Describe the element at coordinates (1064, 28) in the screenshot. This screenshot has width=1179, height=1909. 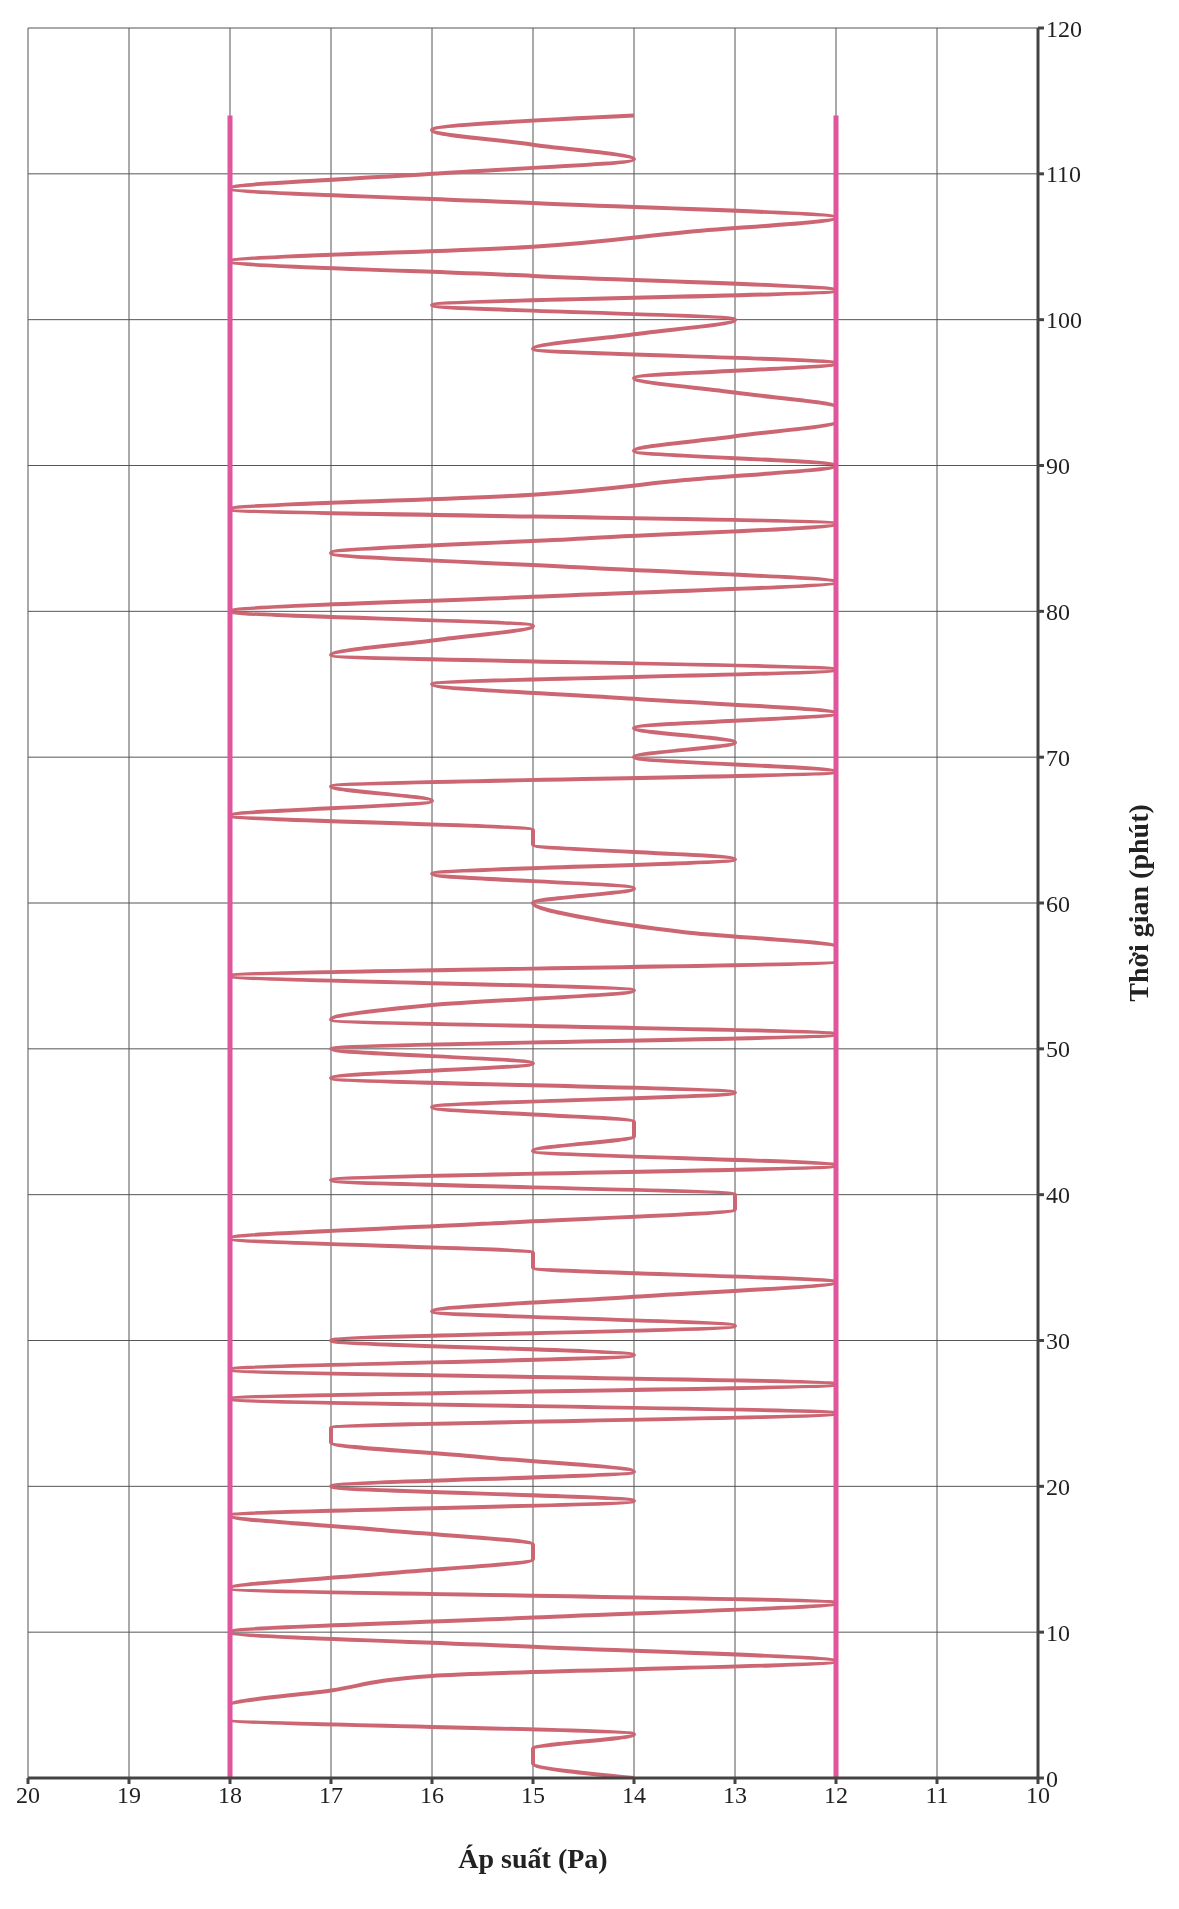
I see `y-tick-label: 120` at that location.